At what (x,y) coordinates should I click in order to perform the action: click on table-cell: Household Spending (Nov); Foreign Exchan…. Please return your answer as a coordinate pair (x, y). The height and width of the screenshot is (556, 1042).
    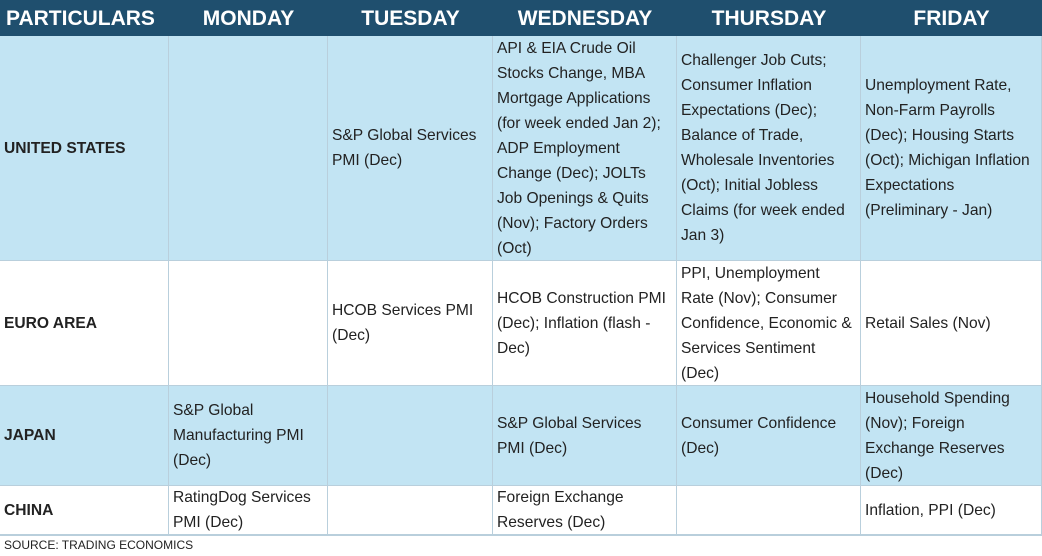
    Looking at the image, I should click on (951, 436).